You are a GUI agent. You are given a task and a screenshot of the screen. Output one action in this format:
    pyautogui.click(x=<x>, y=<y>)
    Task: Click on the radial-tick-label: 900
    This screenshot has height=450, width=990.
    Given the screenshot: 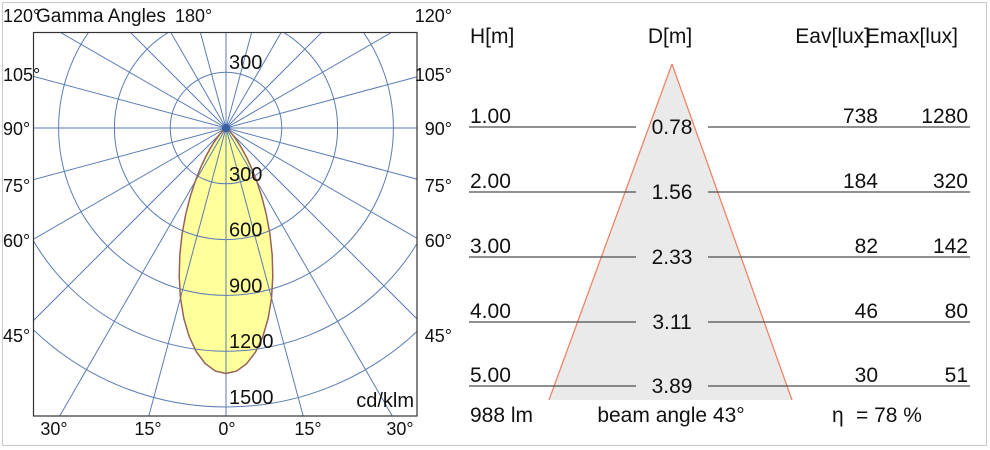 What is the action you would take?
    pyautogui.click(x=245, y=286)
    